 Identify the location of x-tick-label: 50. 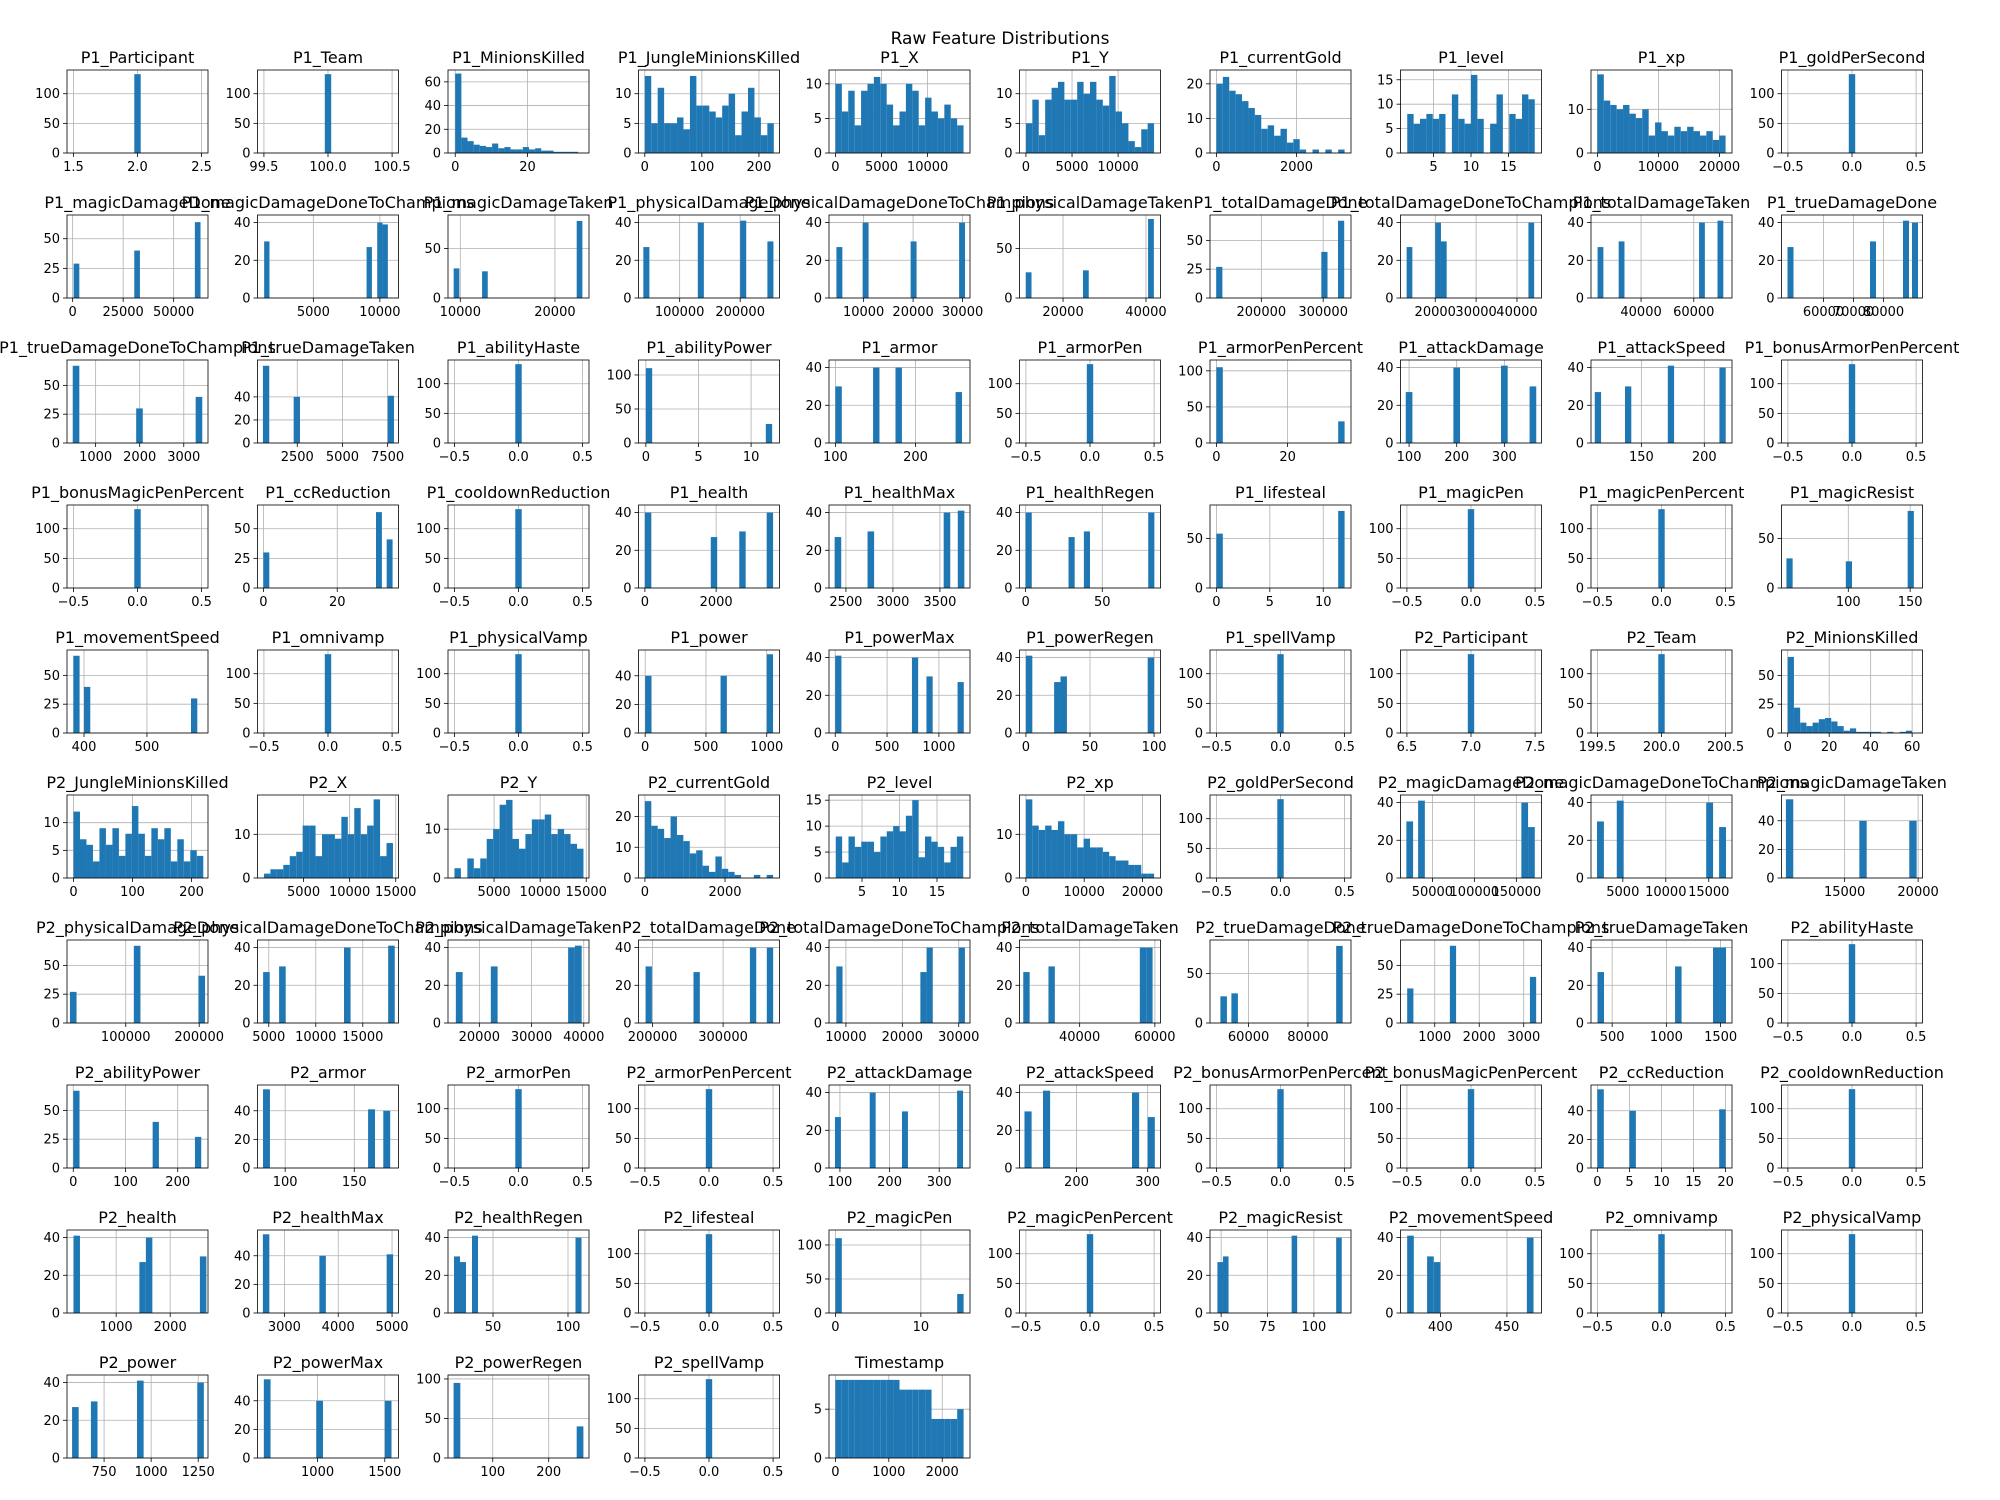
(1102, 602).